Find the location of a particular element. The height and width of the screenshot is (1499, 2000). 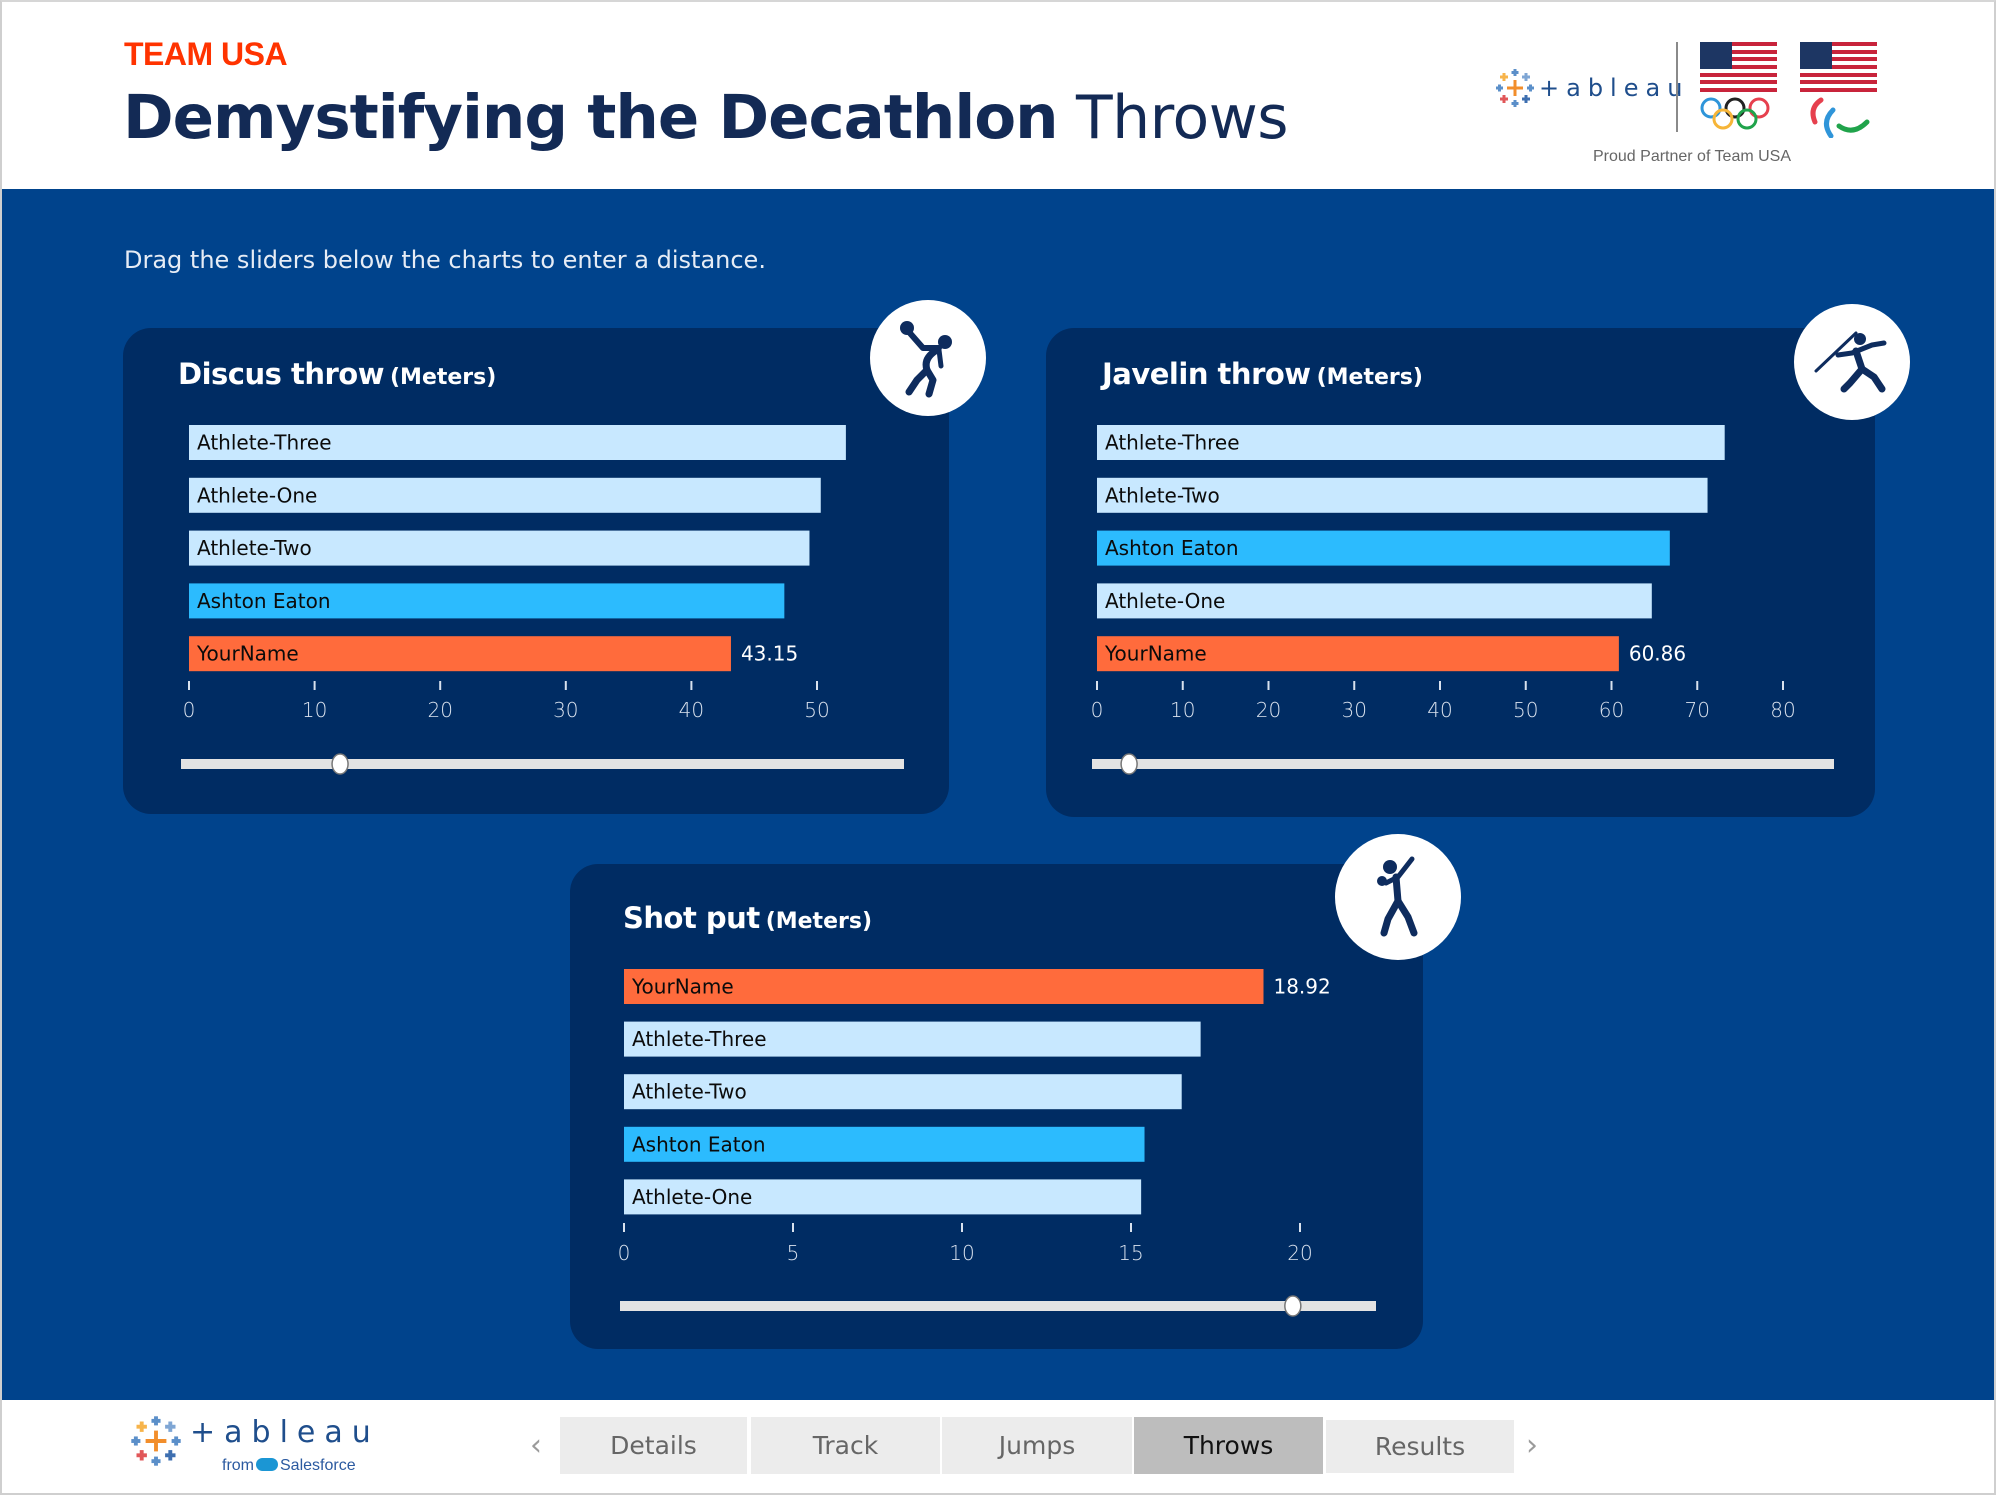

page-title: Demystifying the Decathlon Throws is located at coordinates (706, 117).